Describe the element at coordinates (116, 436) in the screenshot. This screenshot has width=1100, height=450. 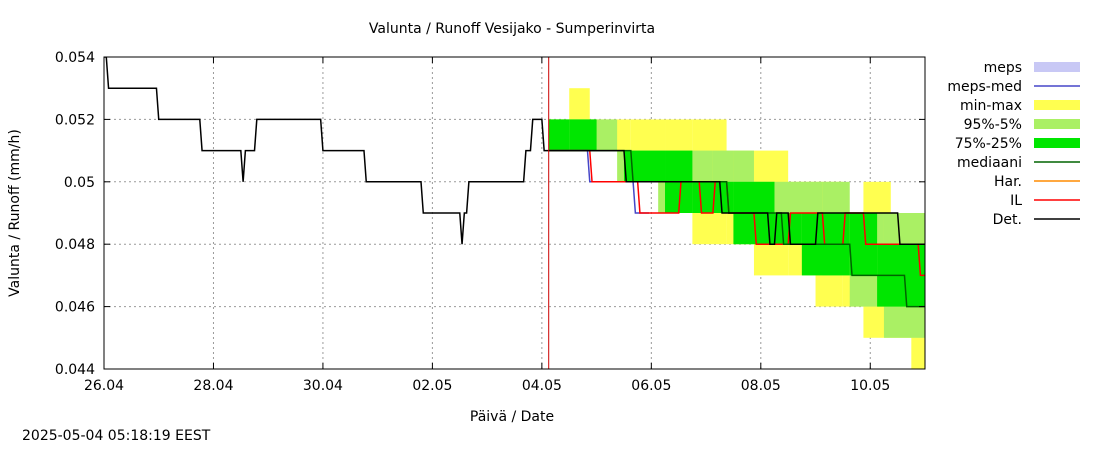
I see `footer-timestamp: 2025-05-04 05:18:19 EEST` at that location.